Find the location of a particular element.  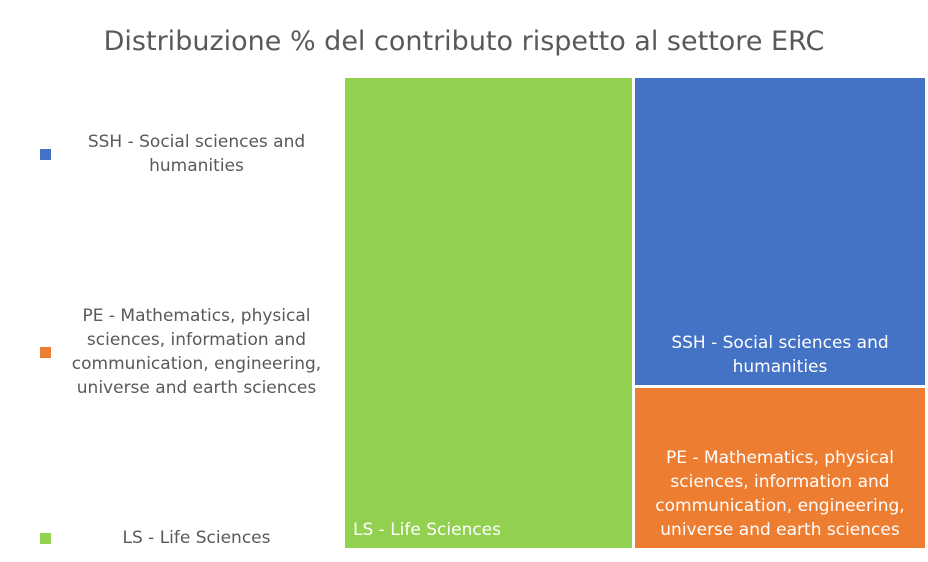

cell-label: LS - Life Sciences is located at coordinates (427, 530).